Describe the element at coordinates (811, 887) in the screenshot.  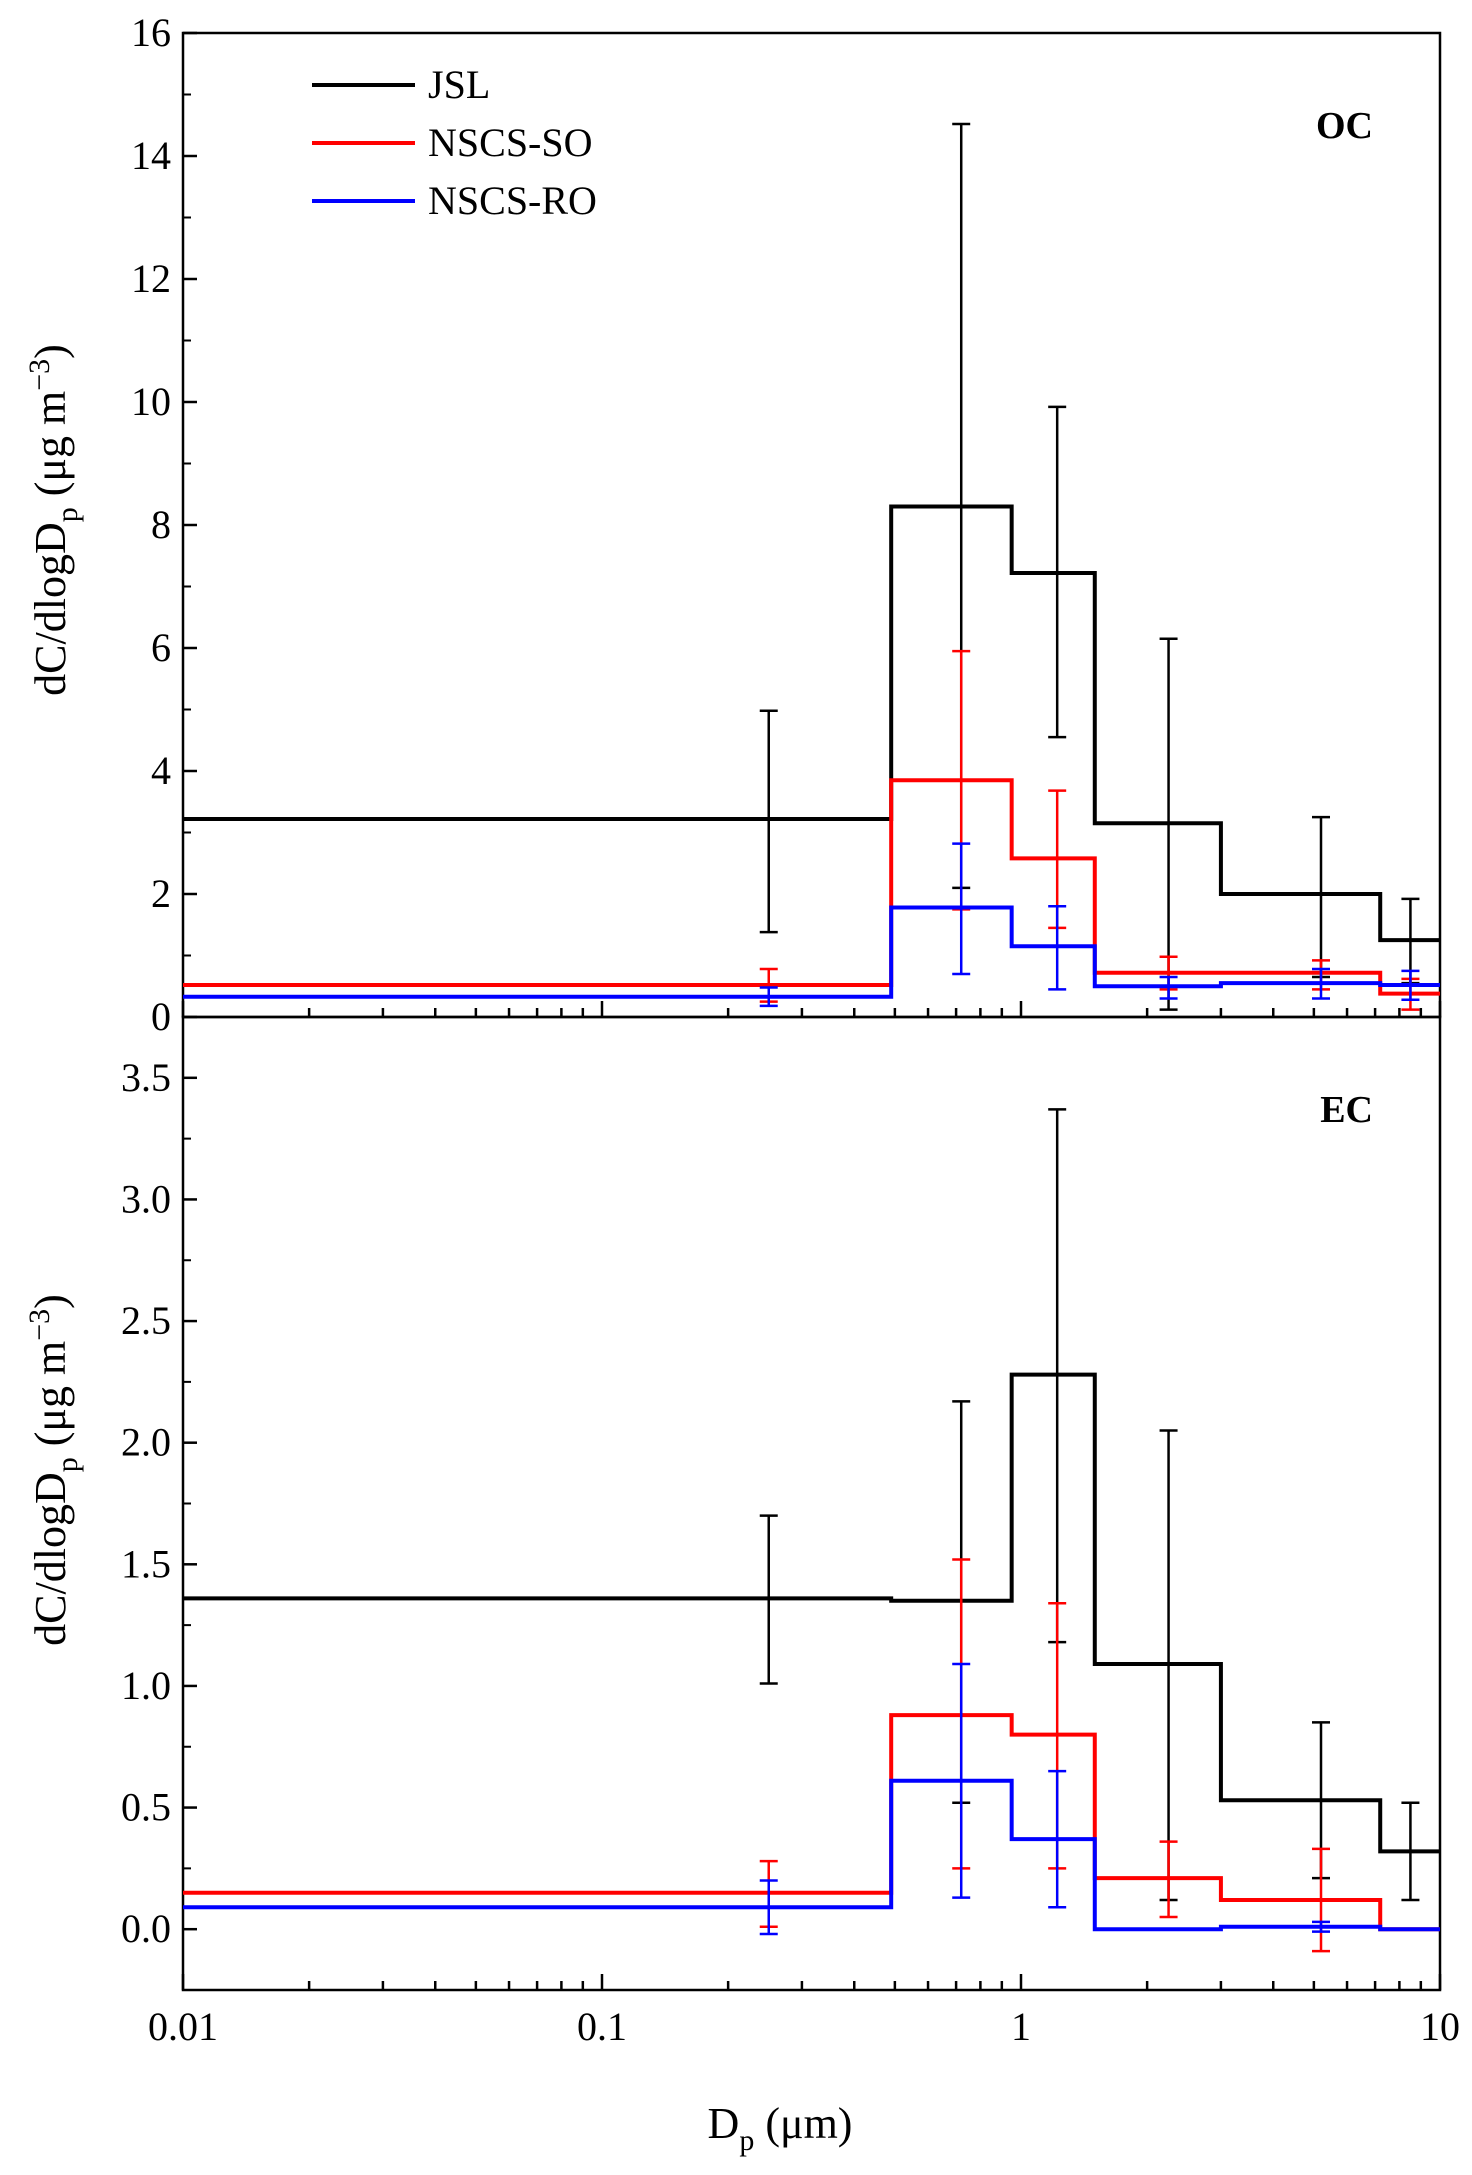
I see `oc-series-nscs-so` at that location.